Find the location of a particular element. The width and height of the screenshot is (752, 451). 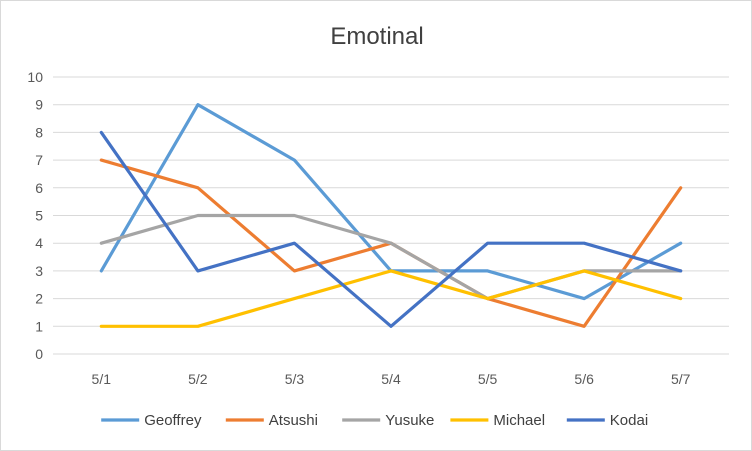

x-tick-label: 5/6 is located at coordinates (584, 379).